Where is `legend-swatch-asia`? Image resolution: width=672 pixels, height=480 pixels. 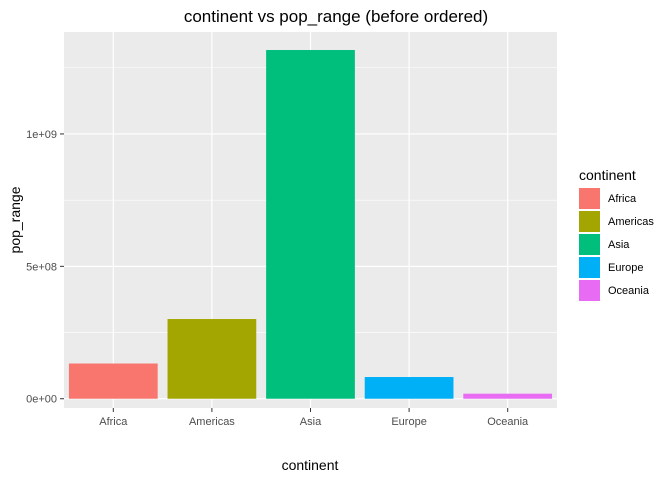 legend-swatch-asia is located at coordinates (589, 244).